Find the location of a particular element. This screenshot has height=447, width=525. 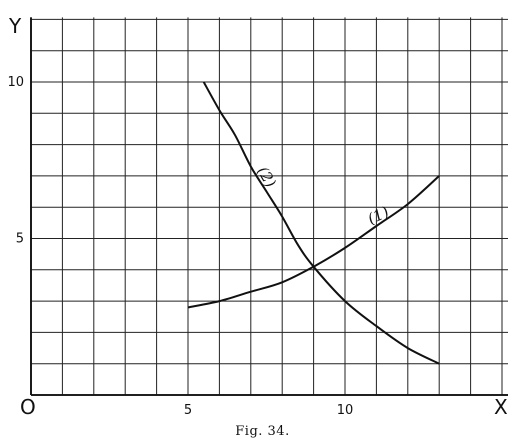

origin-label: O is located at coordinates (28, 407).